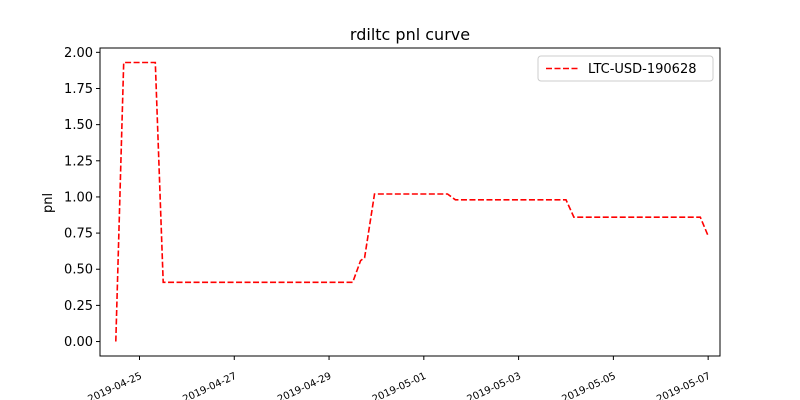  Describe the element at coordinates (78, 342) in the screenshot. I see `y-tick-label: 0.00` at that location.